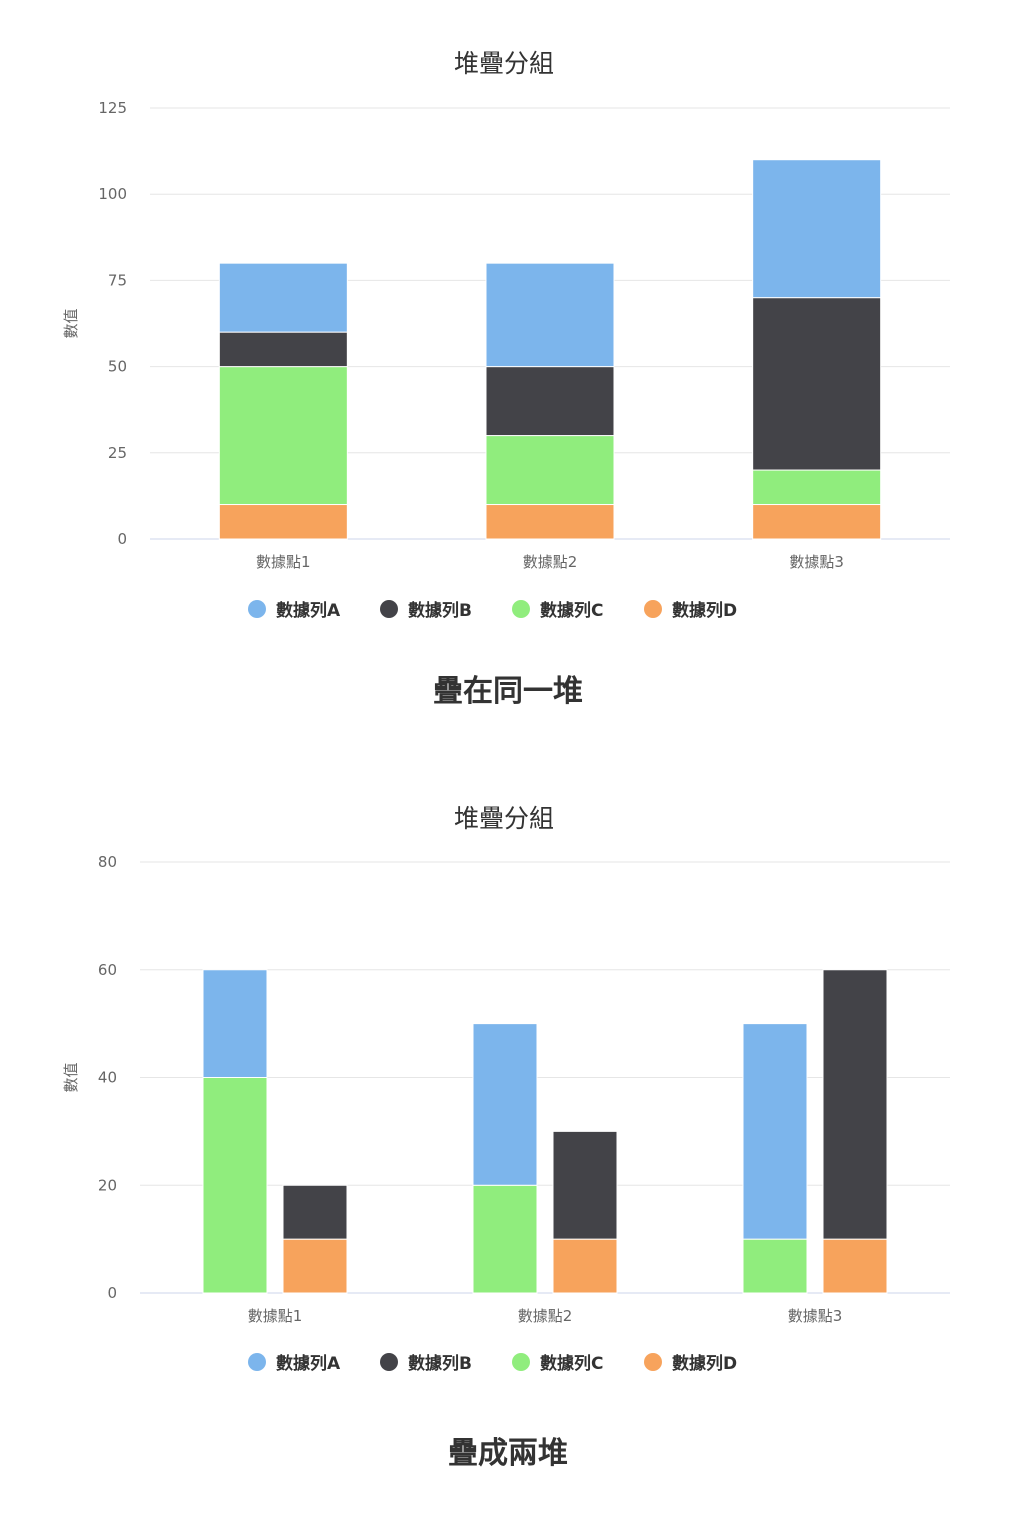 This screenshot has height=1518, width=1016. I want to click on y-tick-label: 60, so click(107, 970).